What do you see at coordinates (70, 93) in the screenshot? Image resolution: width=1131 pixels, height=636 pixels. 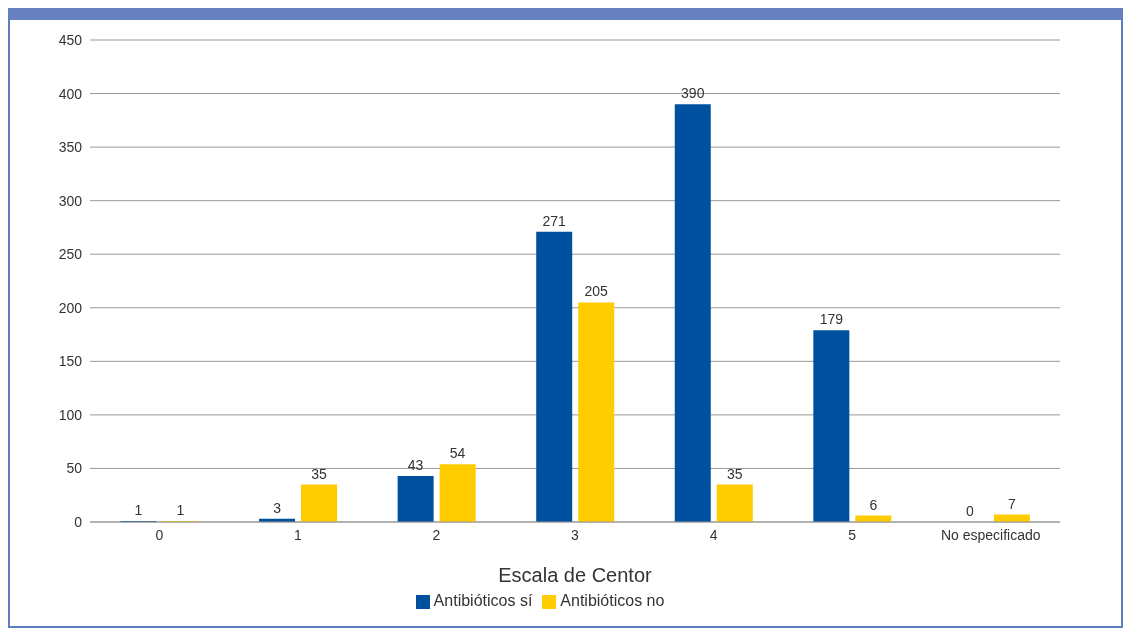 I see `y-tick-label: 400` at bounding box center [70, 93].